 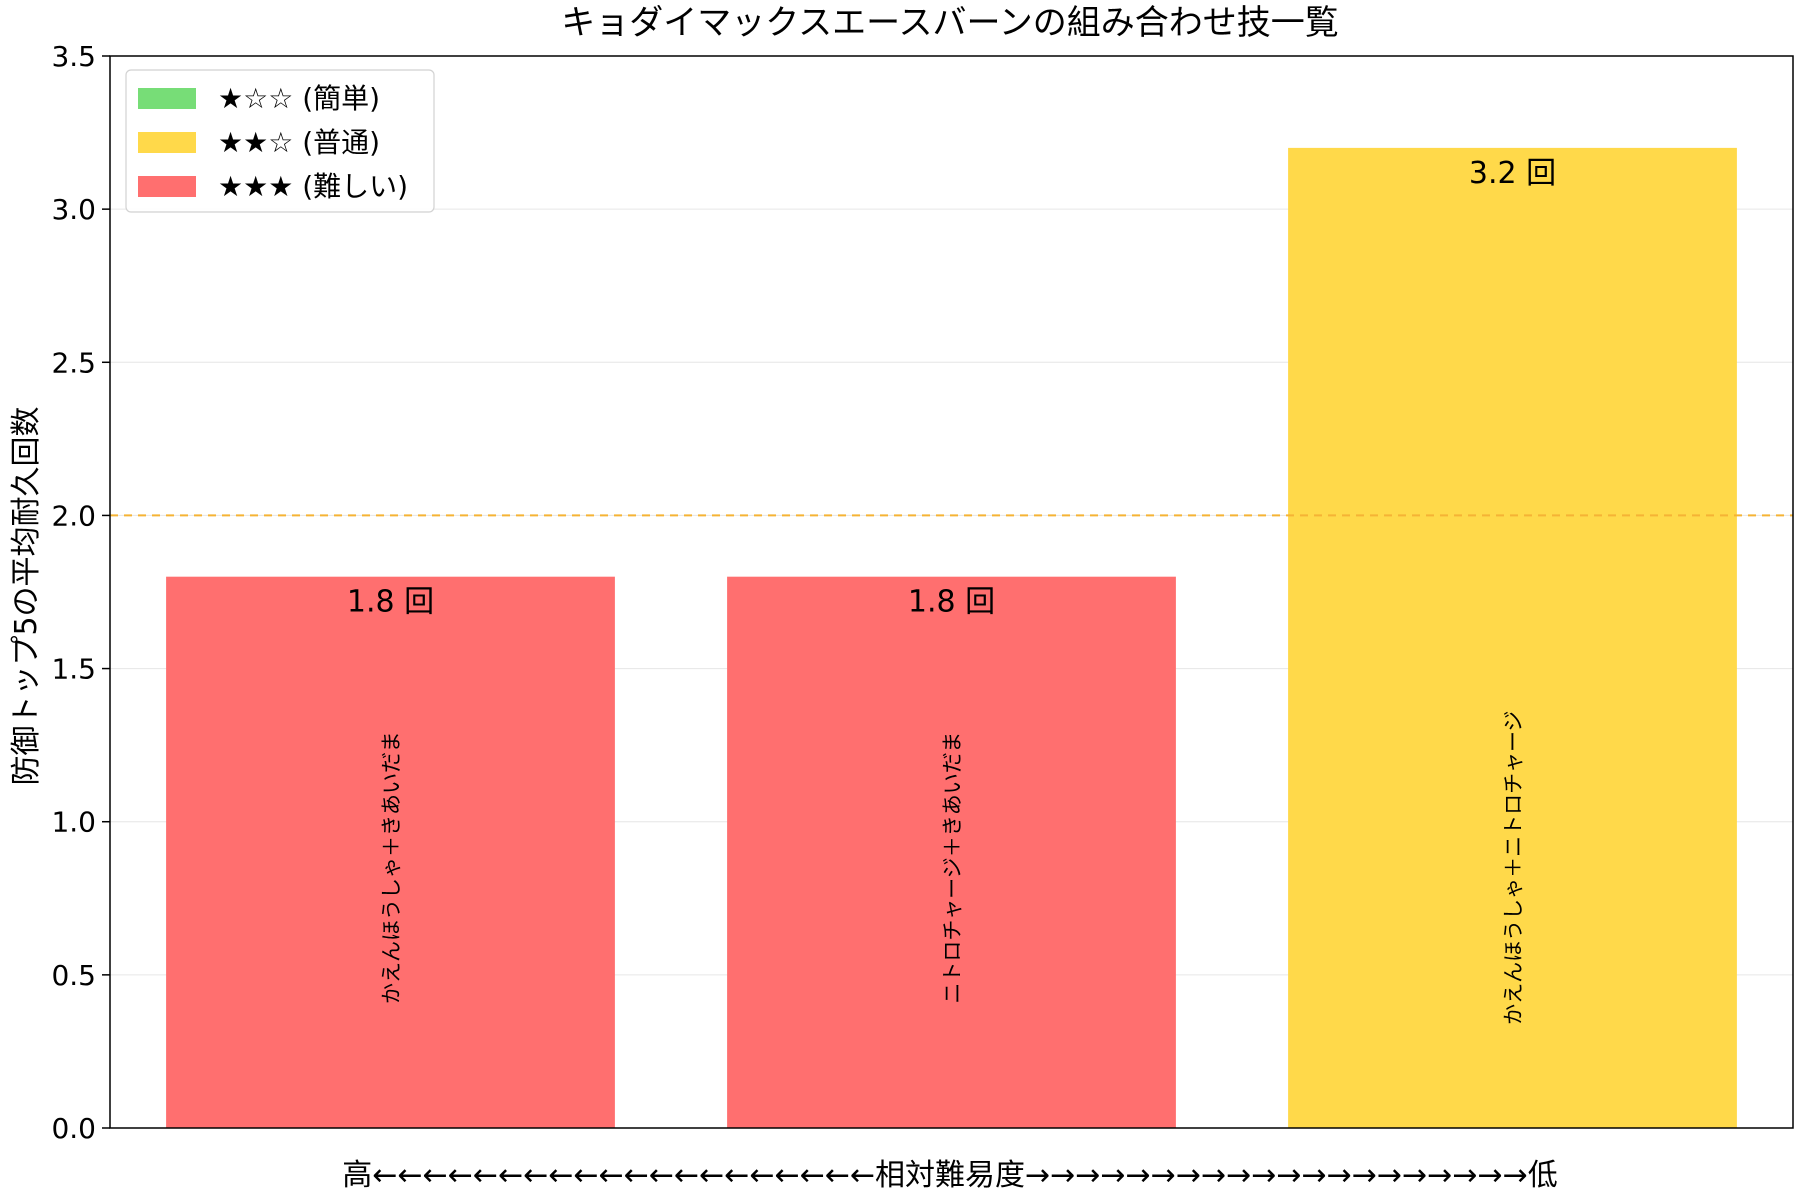 I want to click on y-tick-label: 3.0, so click(x=73, y=209).